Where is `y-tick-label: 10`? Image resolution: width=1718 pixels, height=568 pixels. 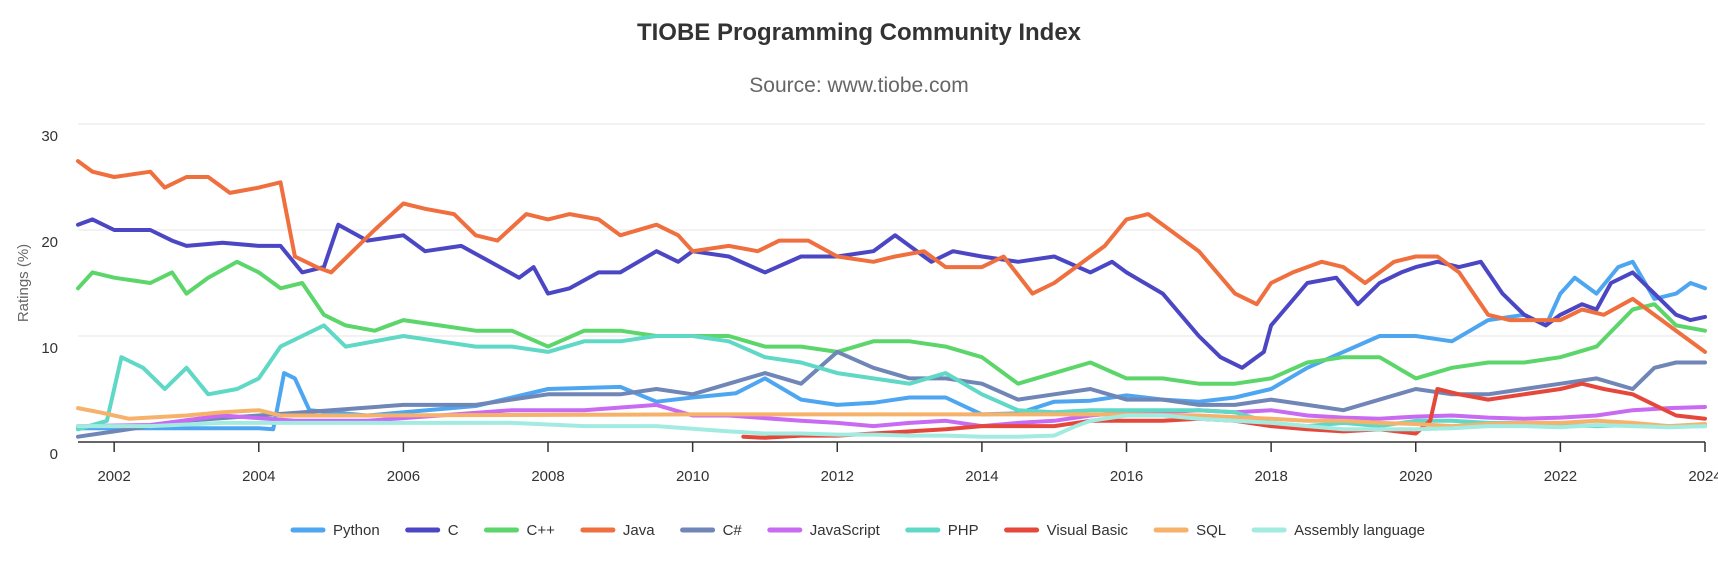 y-tick-label: 10 is located at coordinates (49, 348).